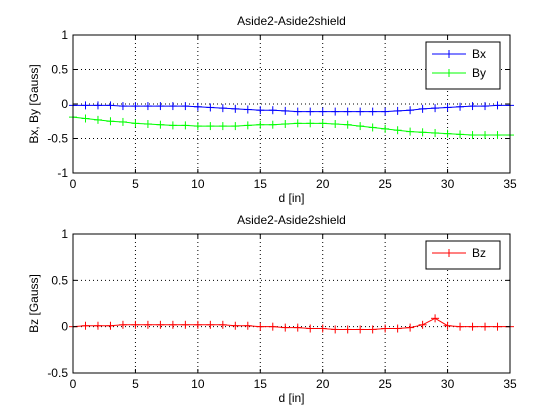 The height and width of the screenshot is (420, 560). What do you see at coordinates (510, 184) in the screenshot?
I see `top-xtick-label-7: 35` at bounding box center [510, 184].